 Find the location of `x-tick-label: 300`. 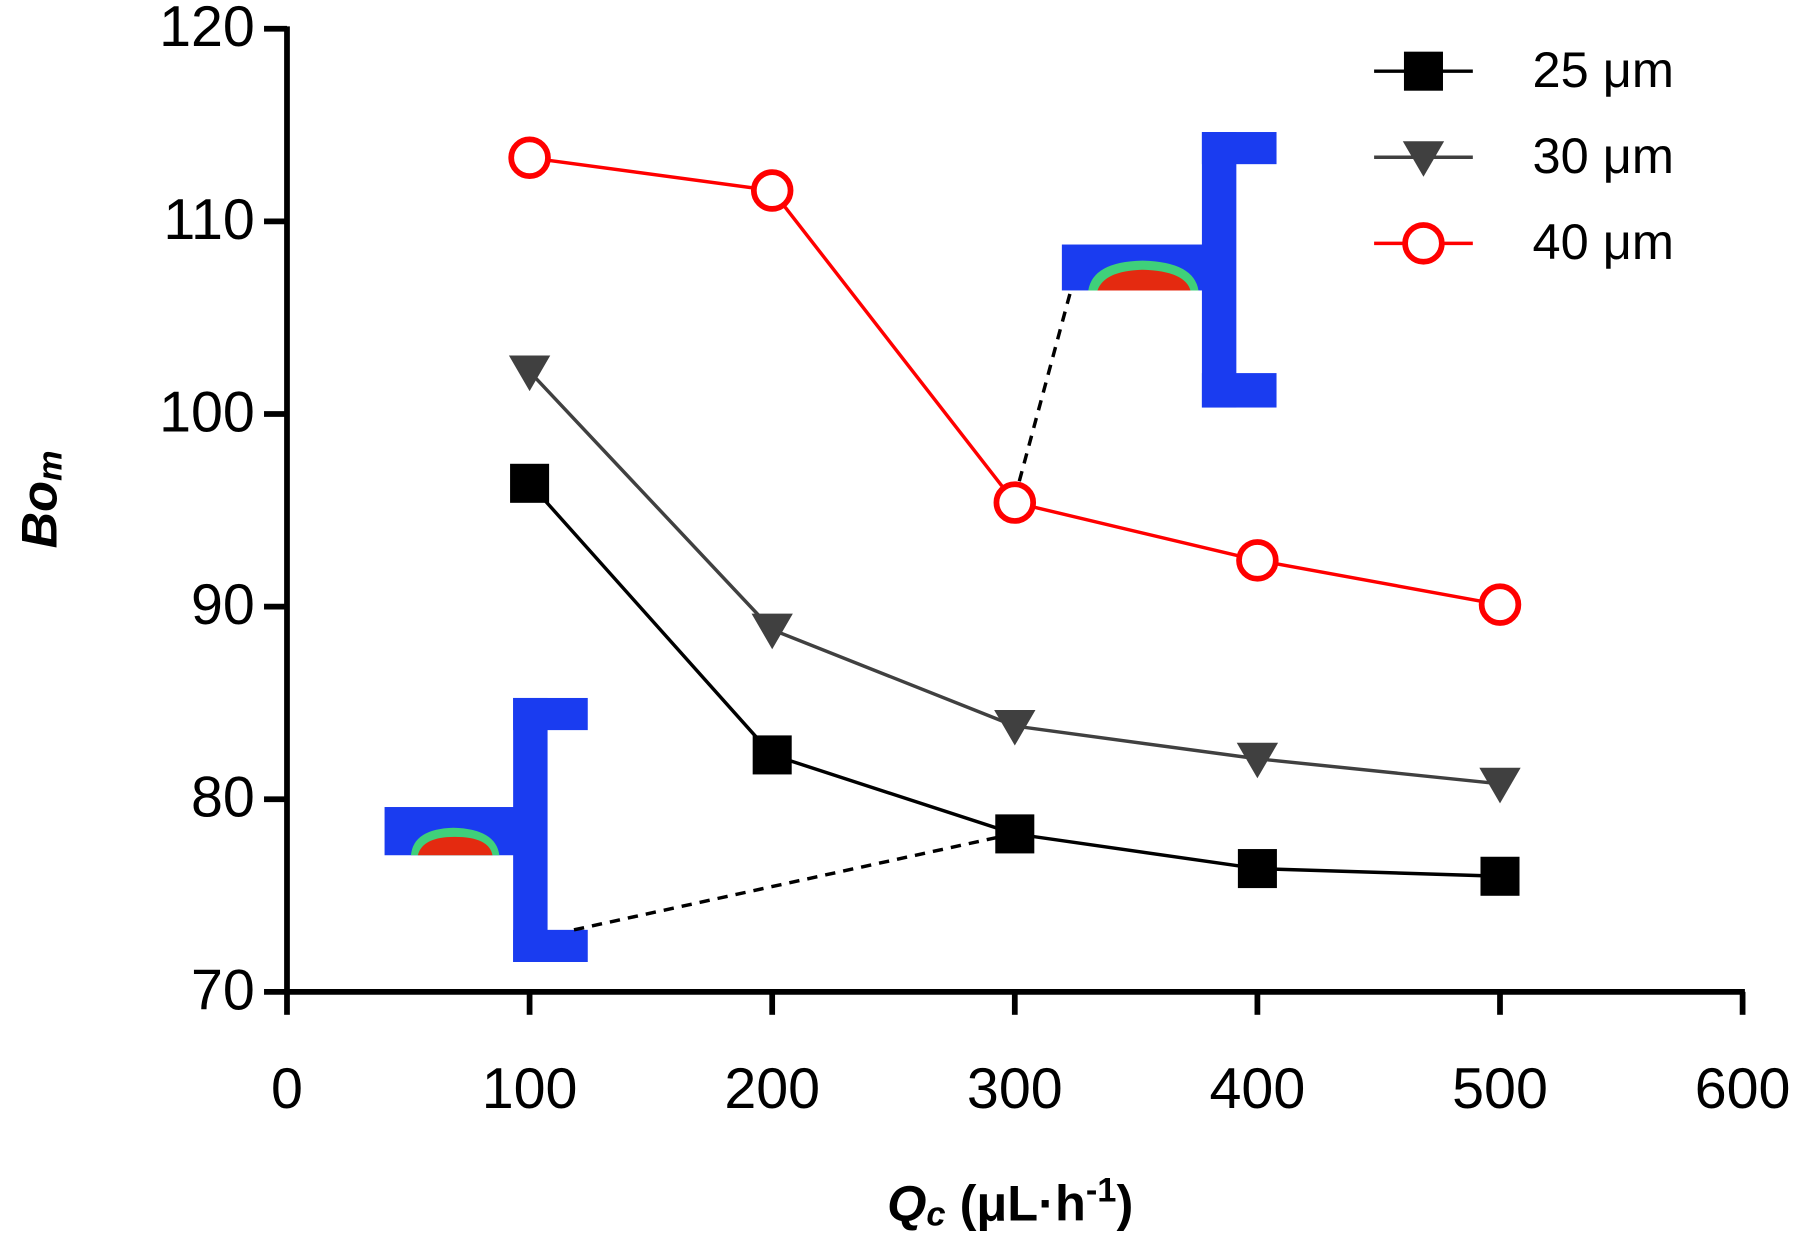

x-tick-label: 300 is located at coordinates (1015, 1089).